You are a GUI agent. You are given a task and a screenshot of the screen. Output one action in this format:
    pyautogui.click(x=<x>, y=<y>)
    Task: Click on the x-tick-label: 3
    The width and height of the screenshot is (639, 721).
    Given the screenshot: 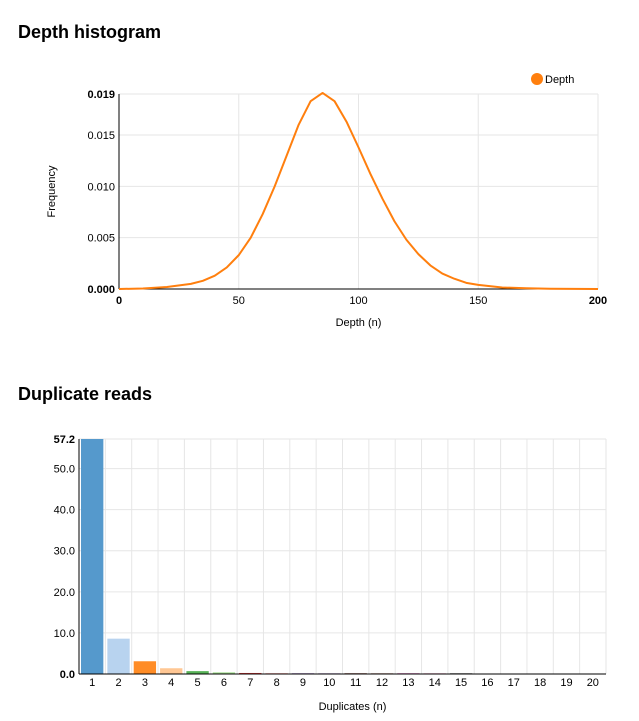 What is the action you would take?
    pyautogui.click(x=145, y=683)
    